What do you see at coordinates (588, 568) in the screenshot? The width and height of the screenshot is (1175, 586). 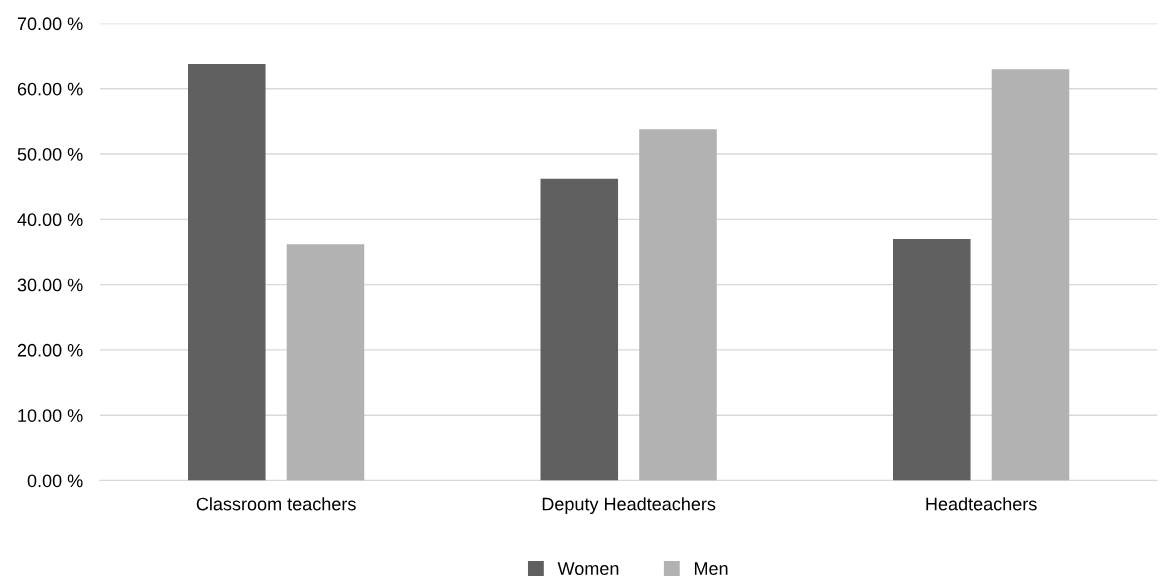 I see `legend-label: Women` at bounding box center [588, 568].